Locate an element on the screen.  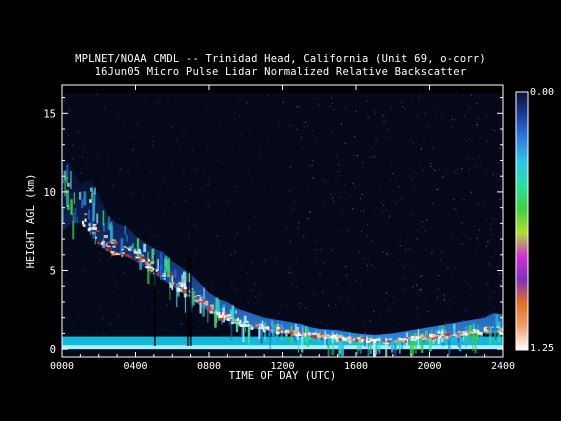
x-tick: 0800 is located at coordinates (209, 228).